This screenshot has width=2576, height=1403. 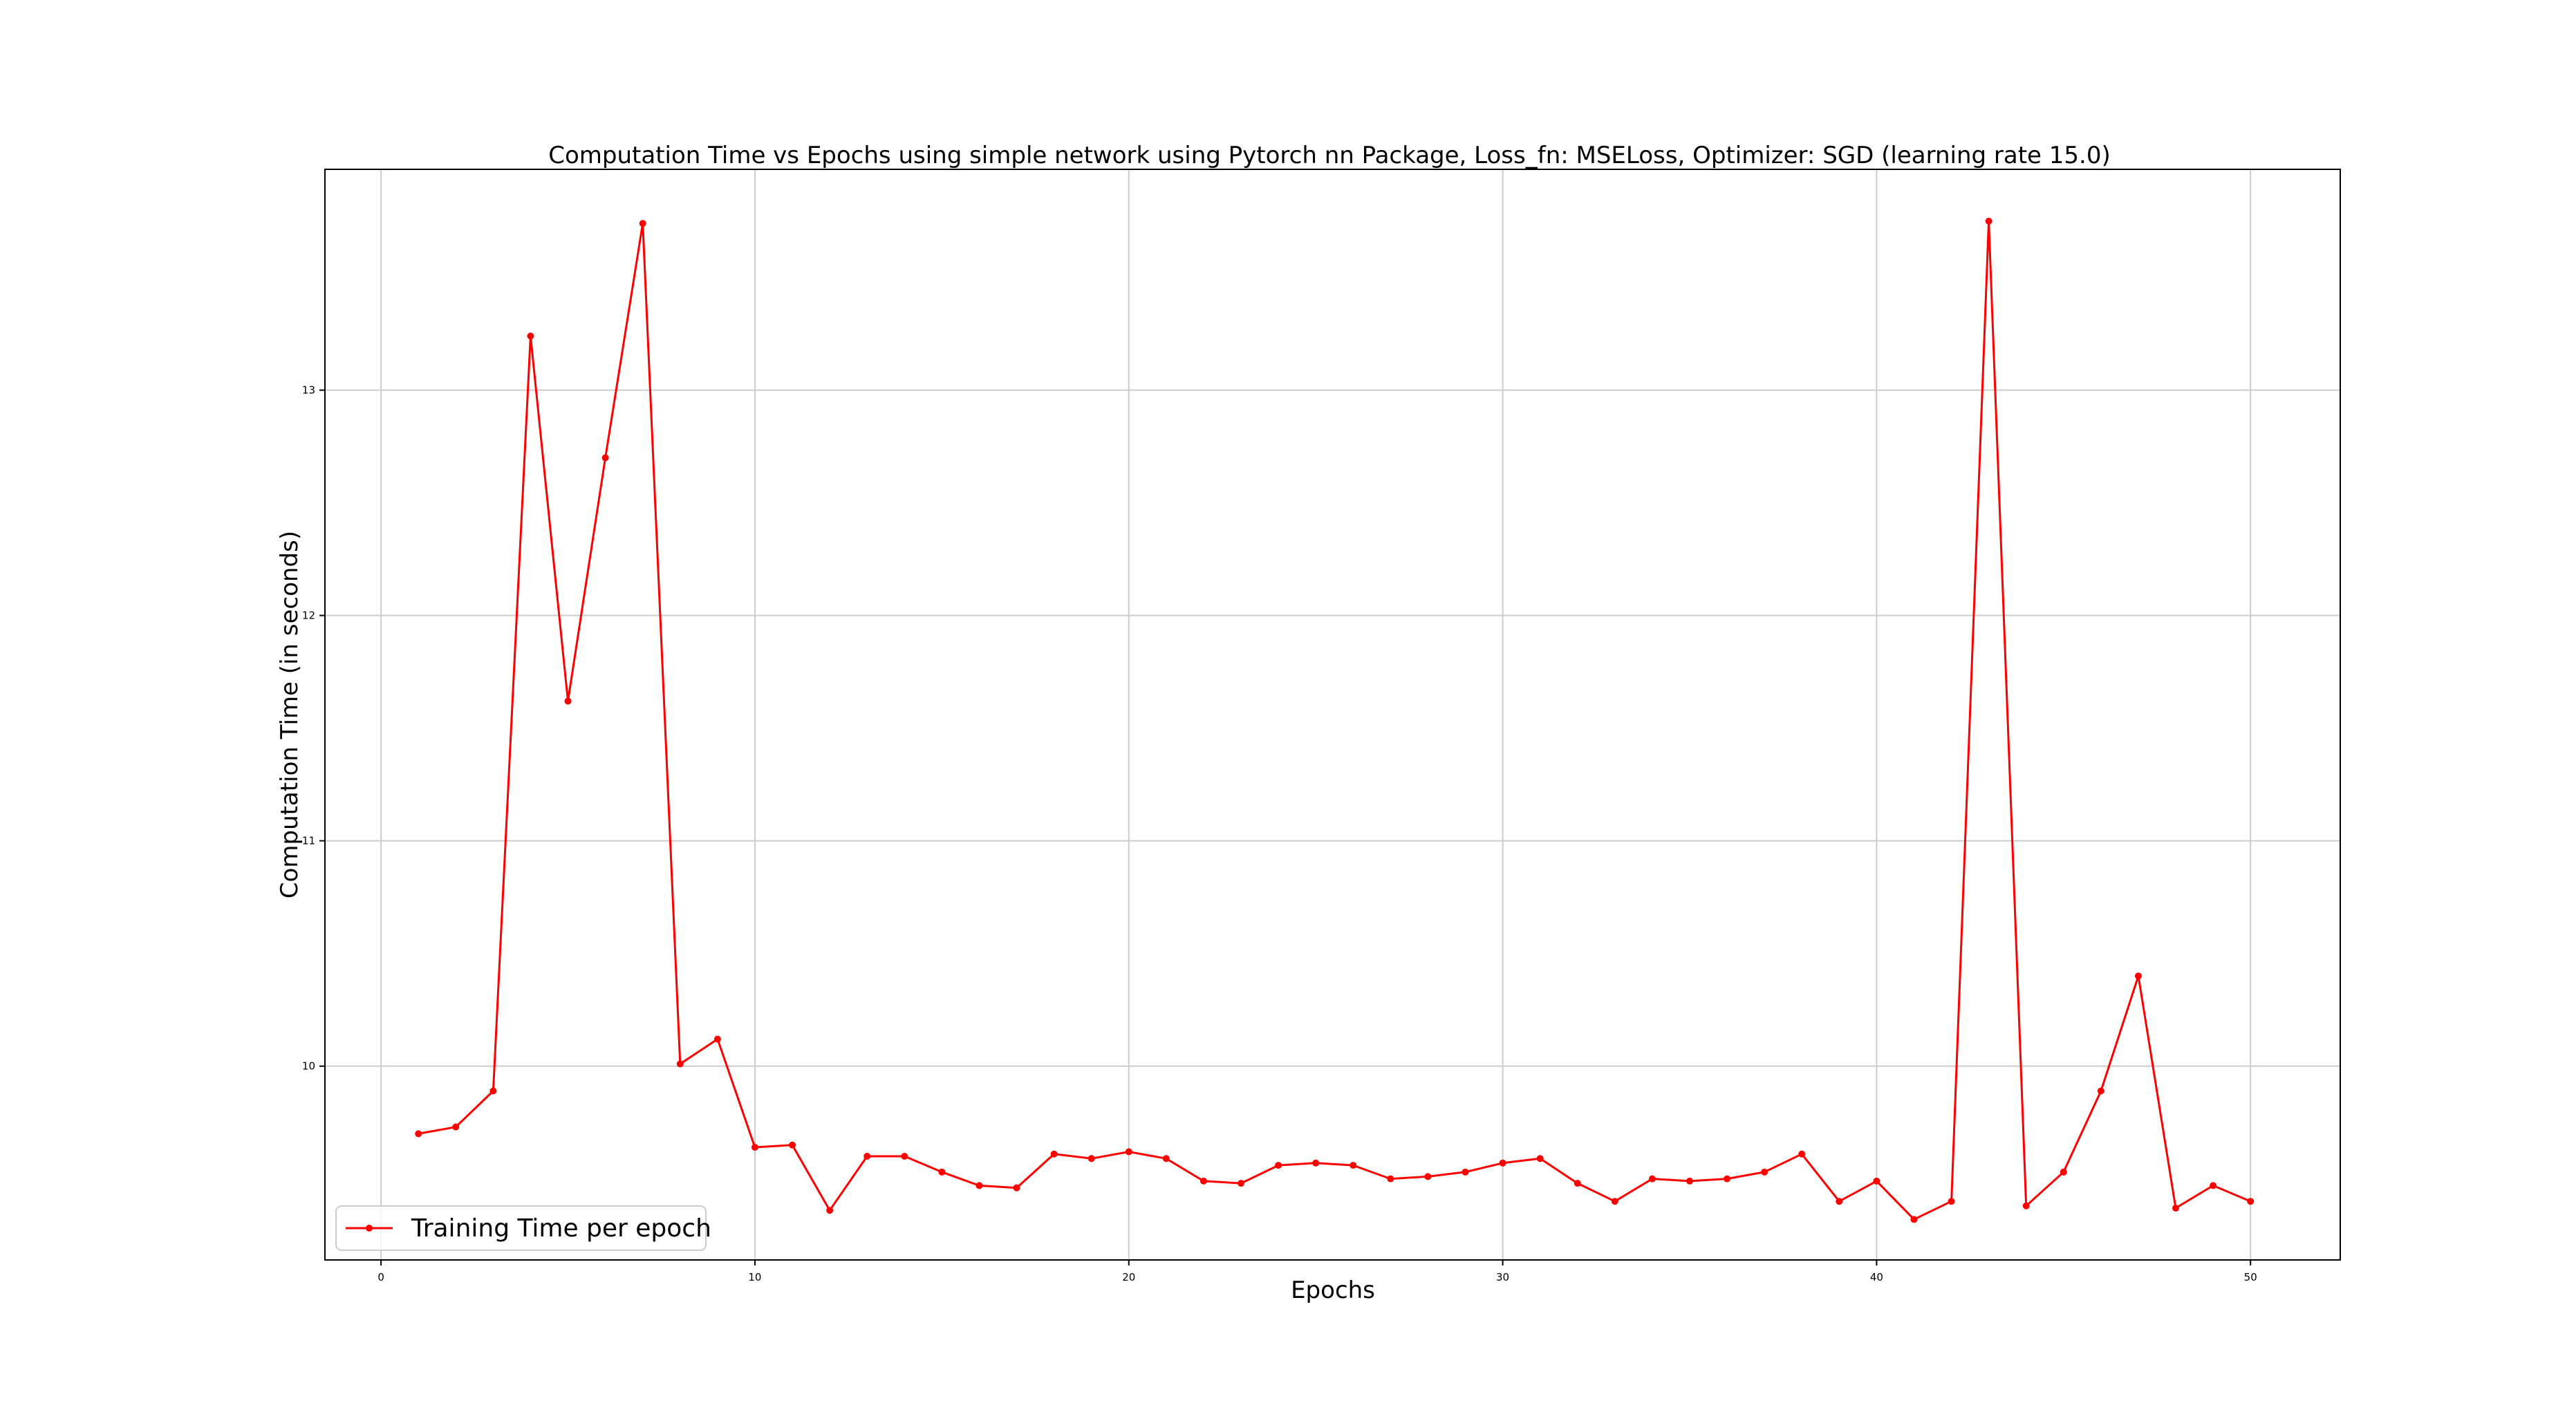 I want to click on x-tick-label: 30, so click(x=1502, y=1277).